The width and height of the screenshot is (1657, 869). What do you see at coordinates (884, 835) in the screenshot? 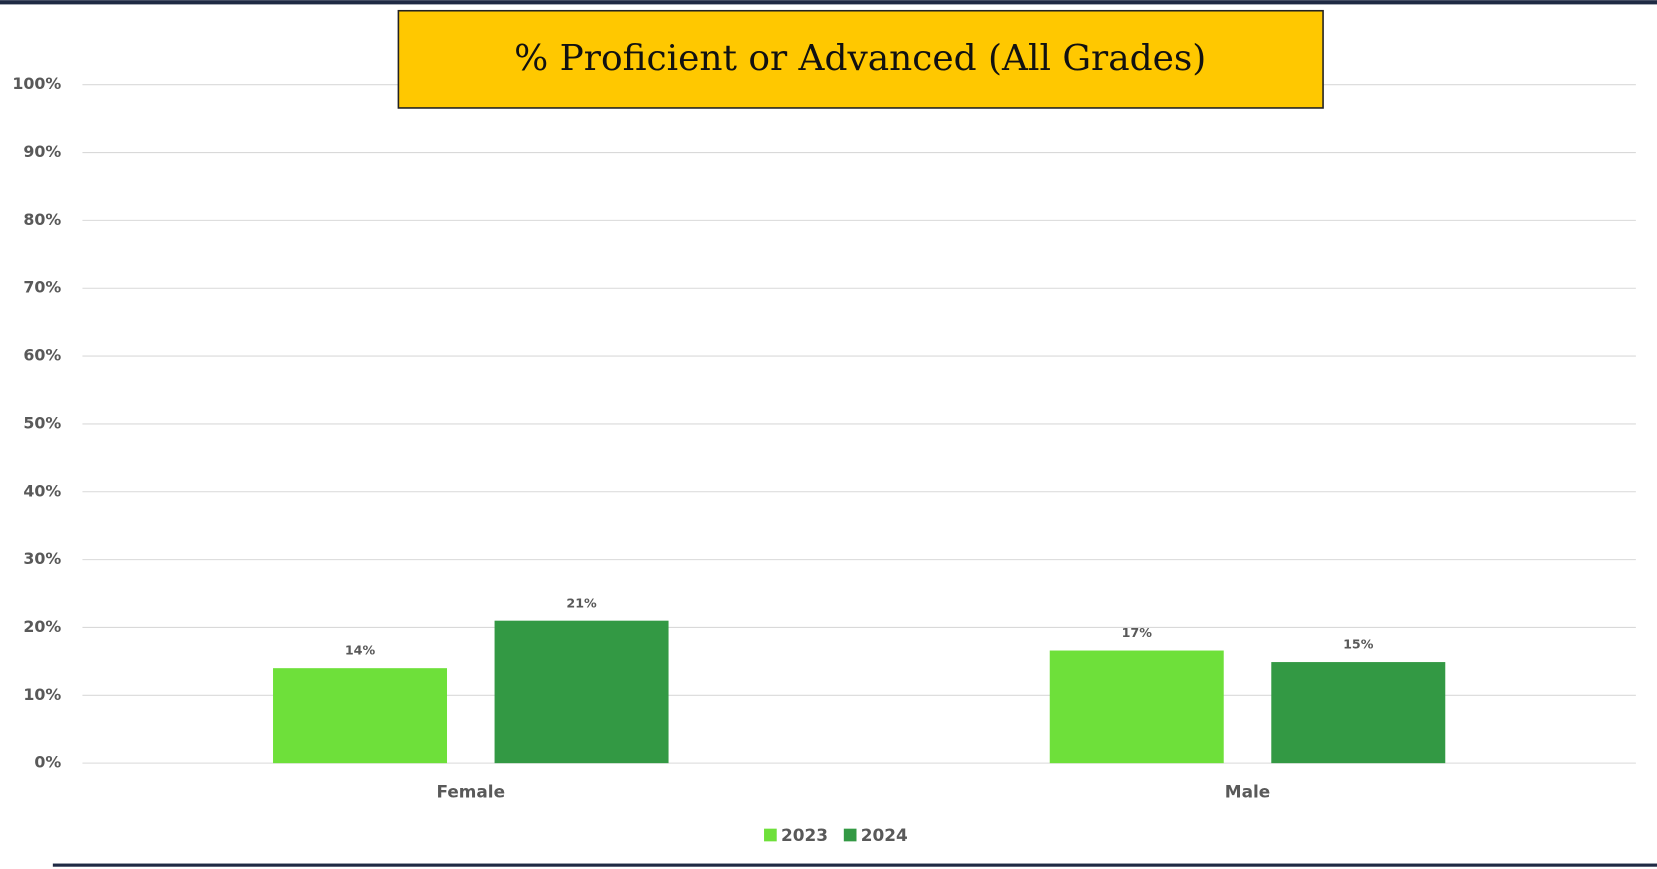
I see `legend-label: 2024` at bounding box center [884, 835].